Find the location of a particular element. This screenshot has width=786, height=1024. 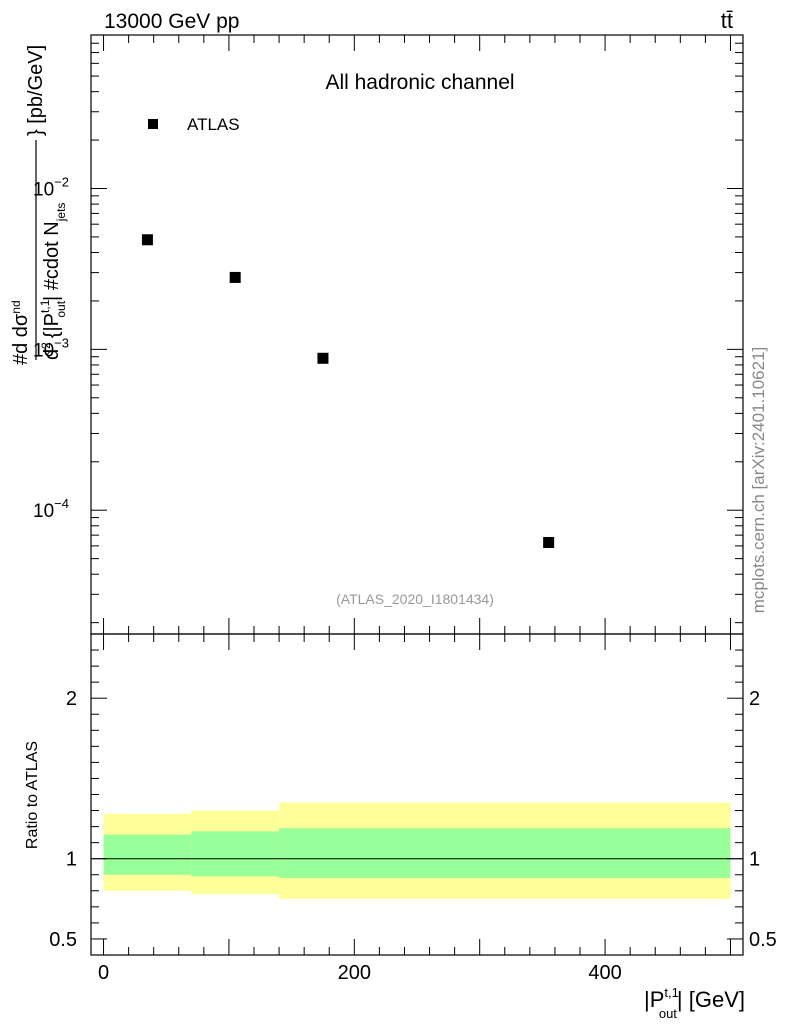

analysis-annotation: (ATLAS_2020_I1801434) is located at coordinates (415, 599).